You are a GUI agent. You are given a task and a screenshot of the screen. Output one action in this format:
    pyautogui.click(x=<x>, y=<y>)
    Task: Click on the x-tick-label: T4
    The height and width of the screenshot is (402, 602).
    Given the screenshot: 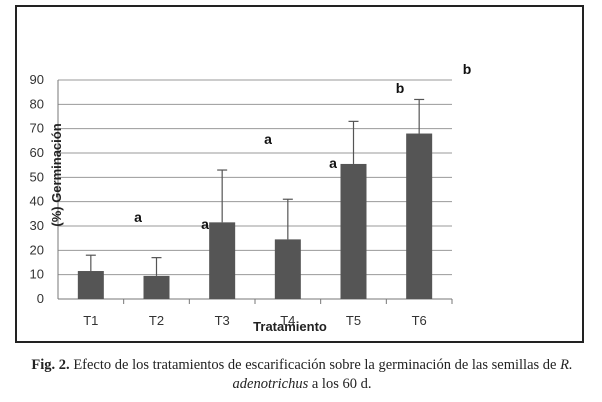 What is the action you would take?
    pyautogui.click(x=287, y=320)
    